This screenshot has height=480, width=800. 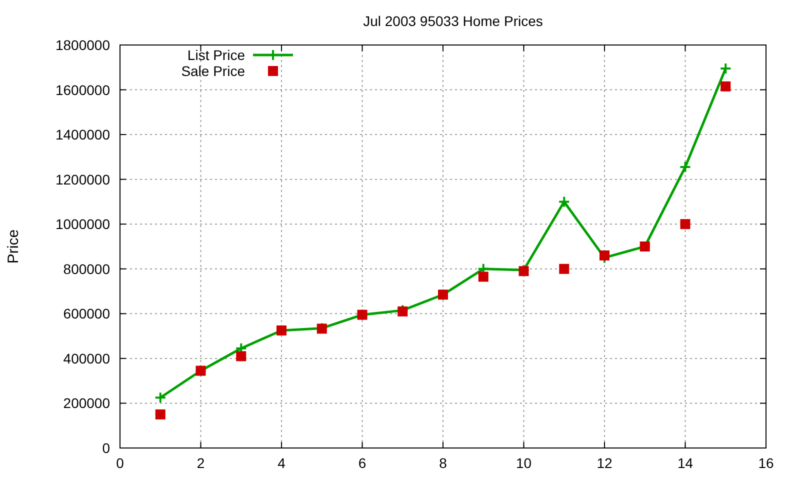 I want to click on chart-title: Jul 2003 95033 Home Prices, so click(x=453, y=21).